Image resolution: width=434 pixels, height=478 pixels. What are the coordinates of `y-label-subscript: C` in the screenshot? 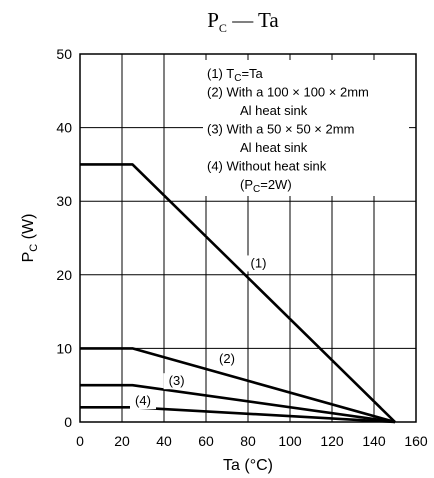 It's located at (34, 248).